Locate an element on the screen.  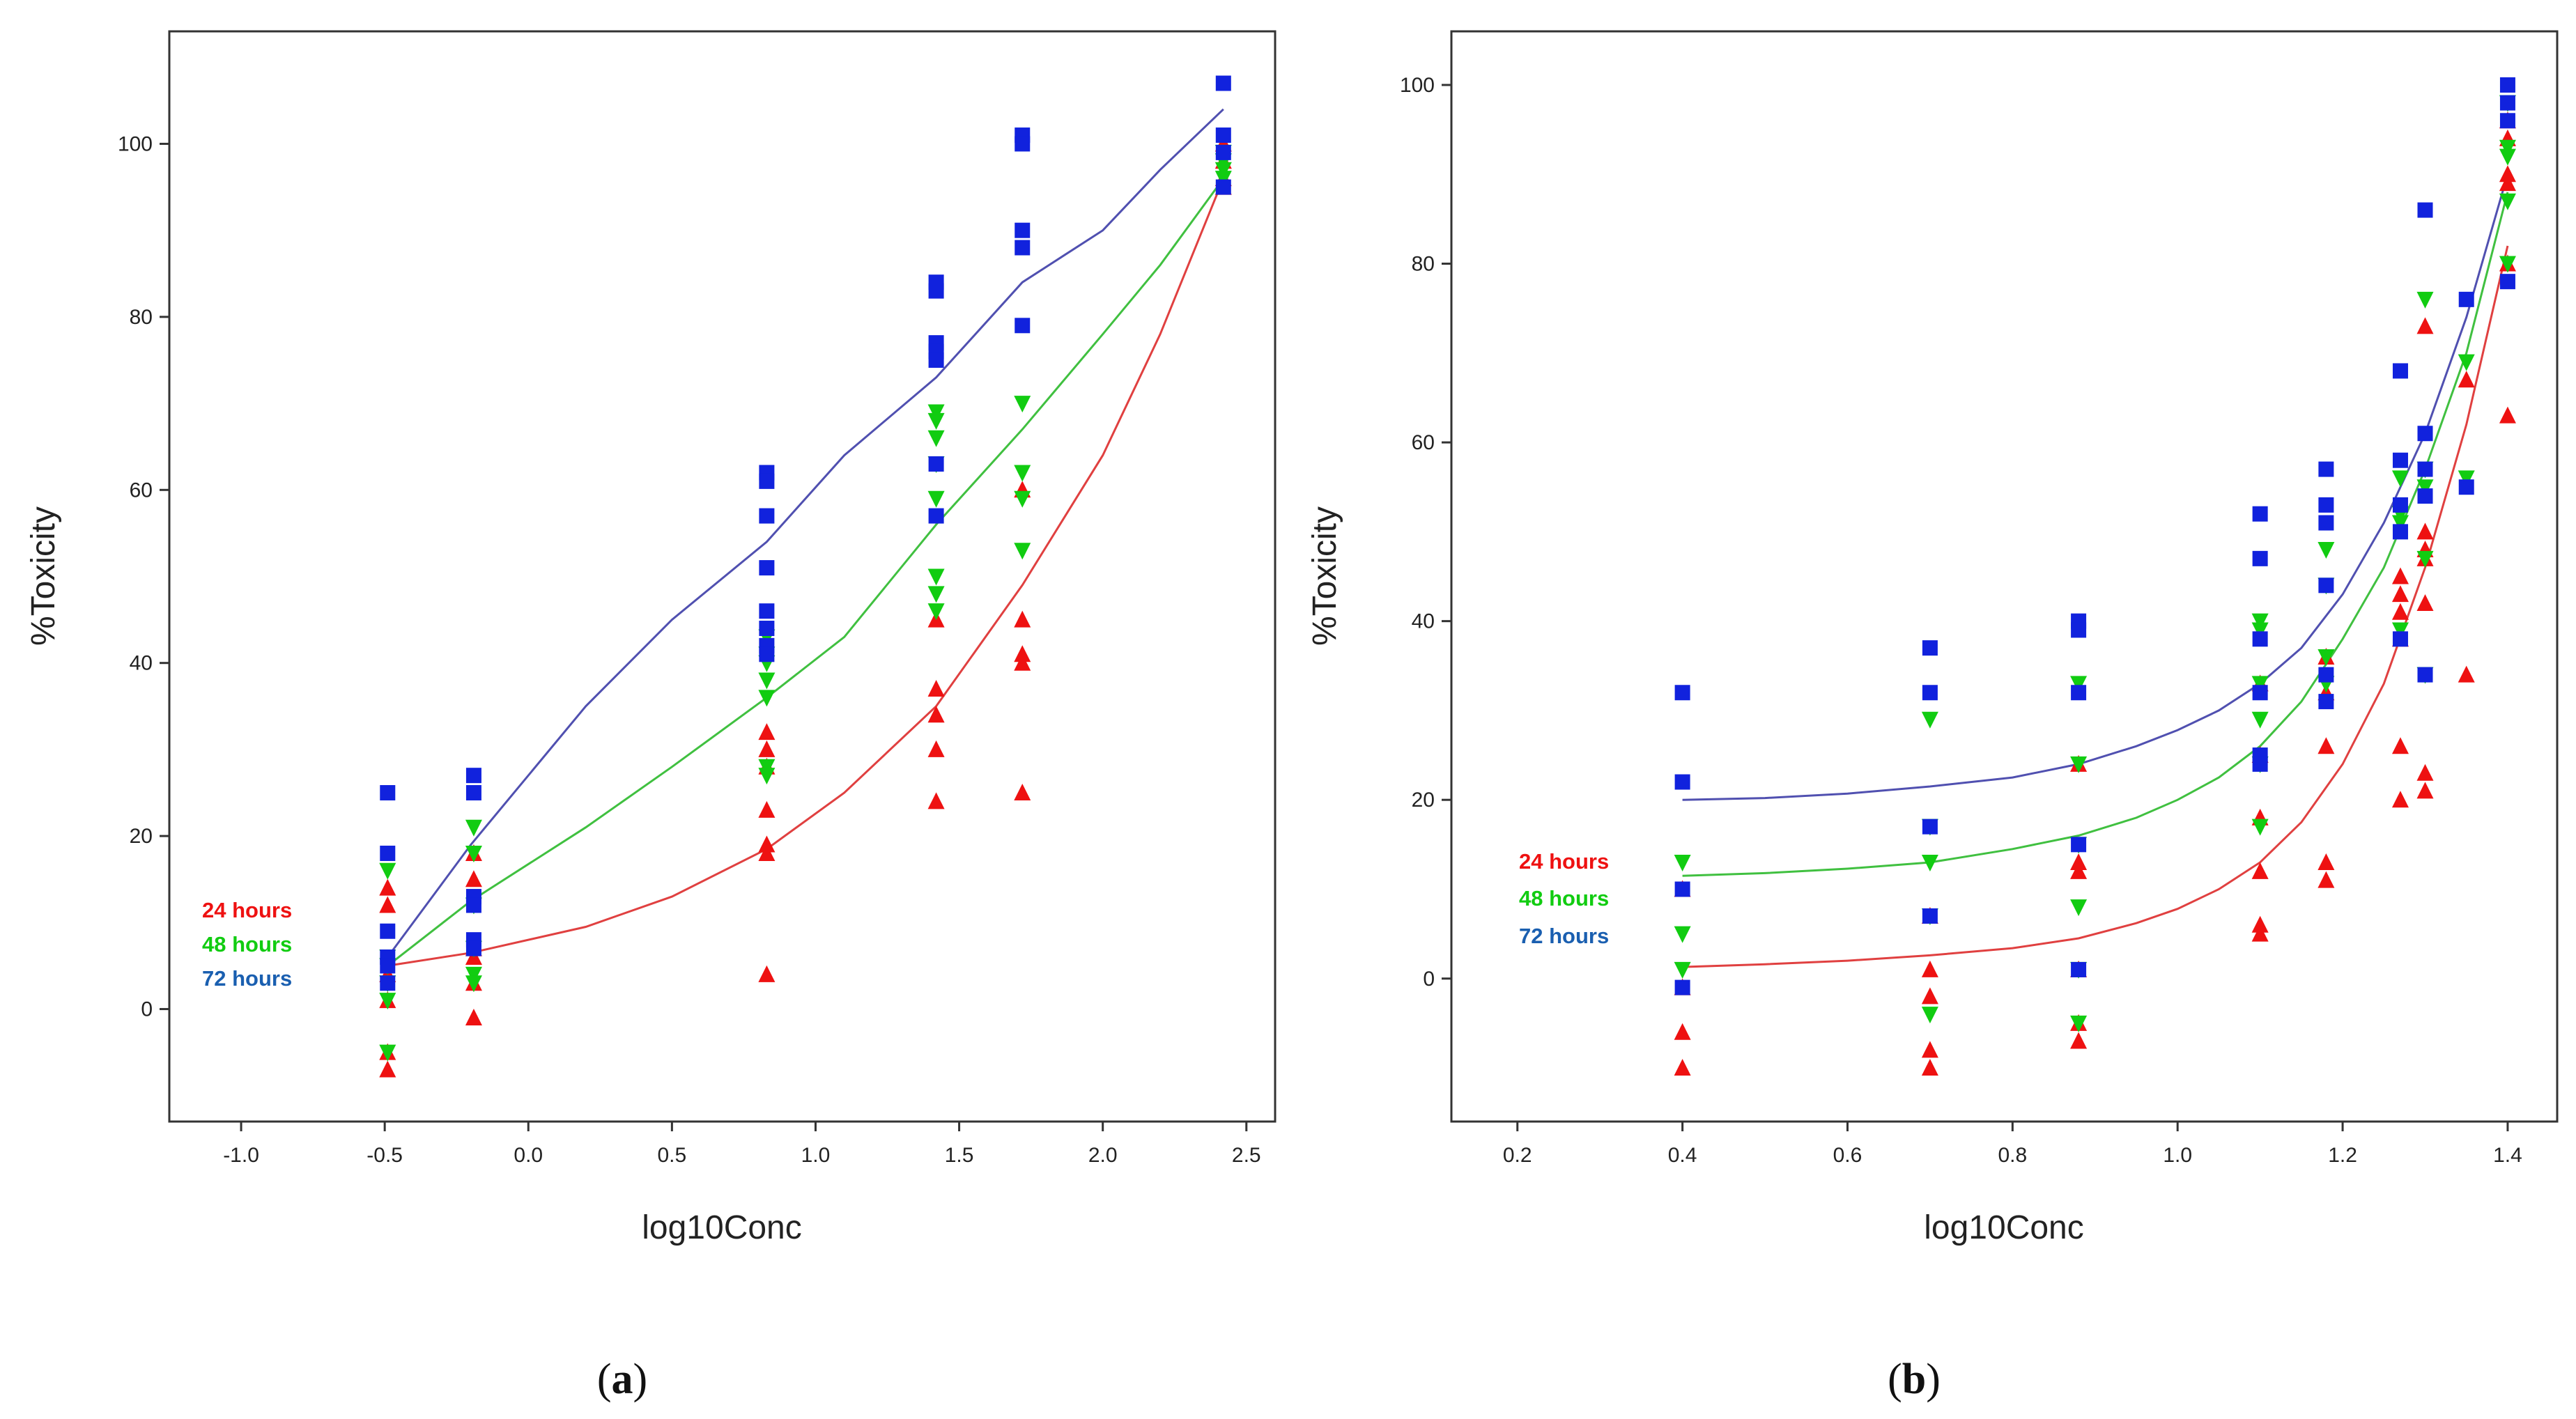
y-ticks-a: 0 20 40 60 80 100 is located at coordinates (143, 576).